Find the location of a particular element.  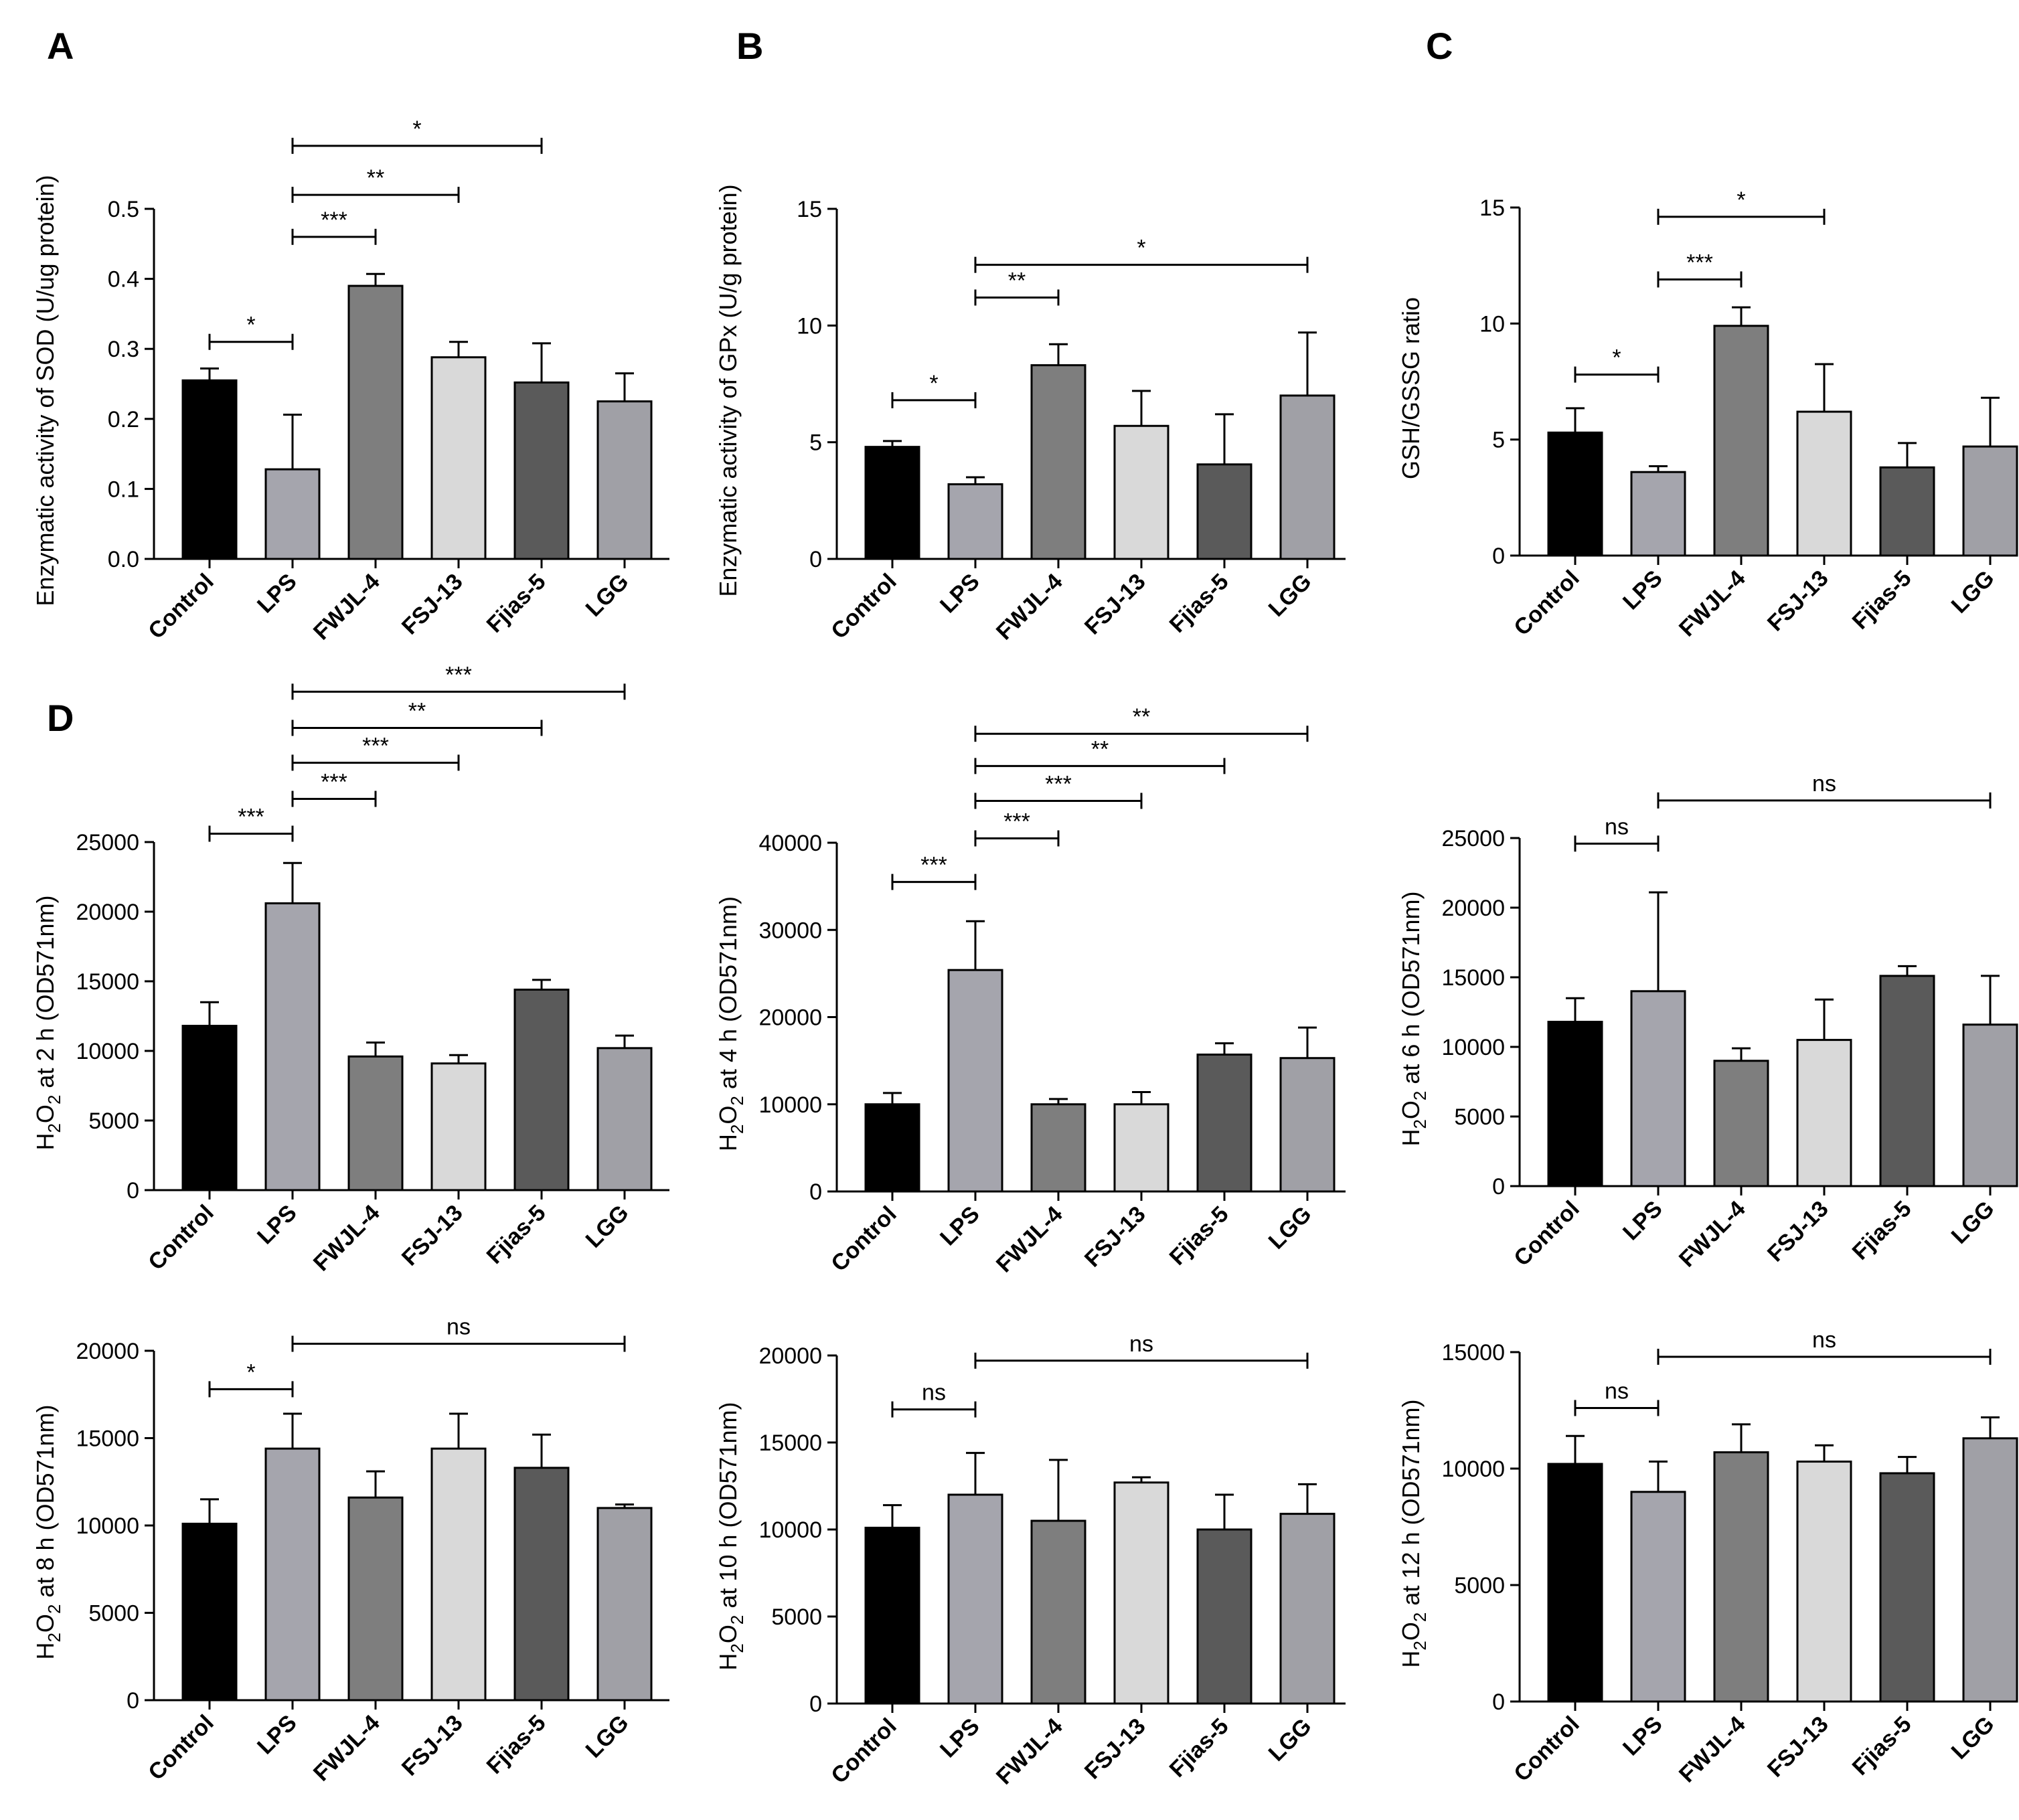

panel-letter-b: B is located at coordinates (750, 46).